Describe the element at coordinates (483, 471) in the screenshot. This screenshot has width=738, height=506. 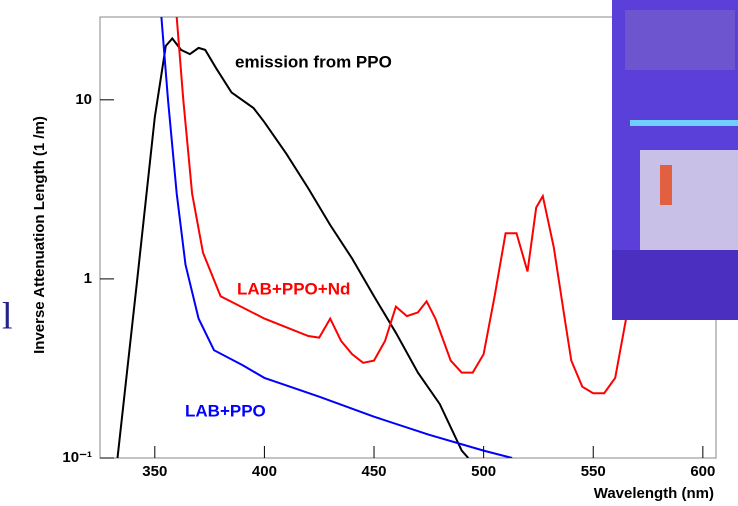
I see `x-tick-label: 500` at that location.